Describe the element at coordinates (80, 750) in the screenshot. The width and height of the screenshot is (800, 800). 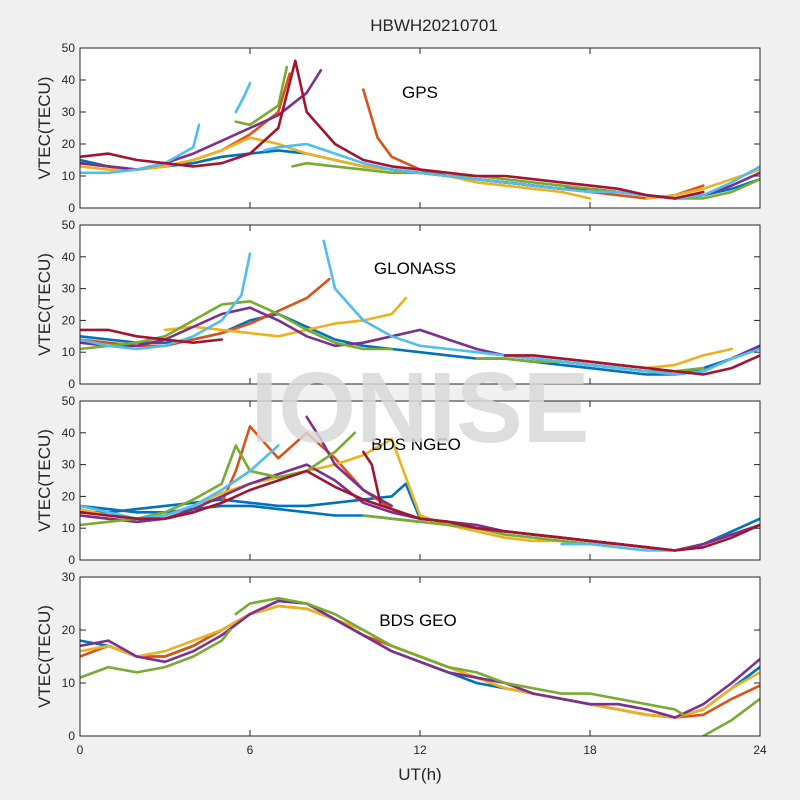
I see `x-tick-label: 0` at that location.